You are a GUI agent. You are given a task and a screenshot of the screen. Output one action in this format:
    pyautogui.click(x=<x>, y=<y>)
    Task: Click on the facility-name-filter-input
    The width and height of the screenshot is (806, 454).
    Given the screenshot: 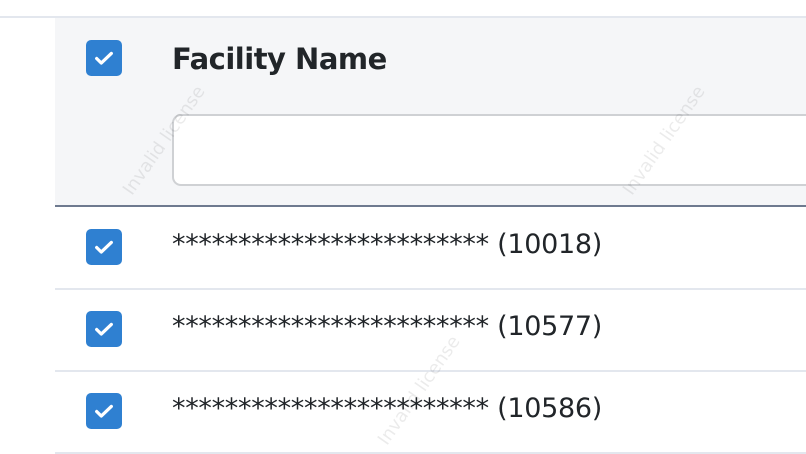 What is the action you would take?
    pyautogui.click(x=489, y=150)
    